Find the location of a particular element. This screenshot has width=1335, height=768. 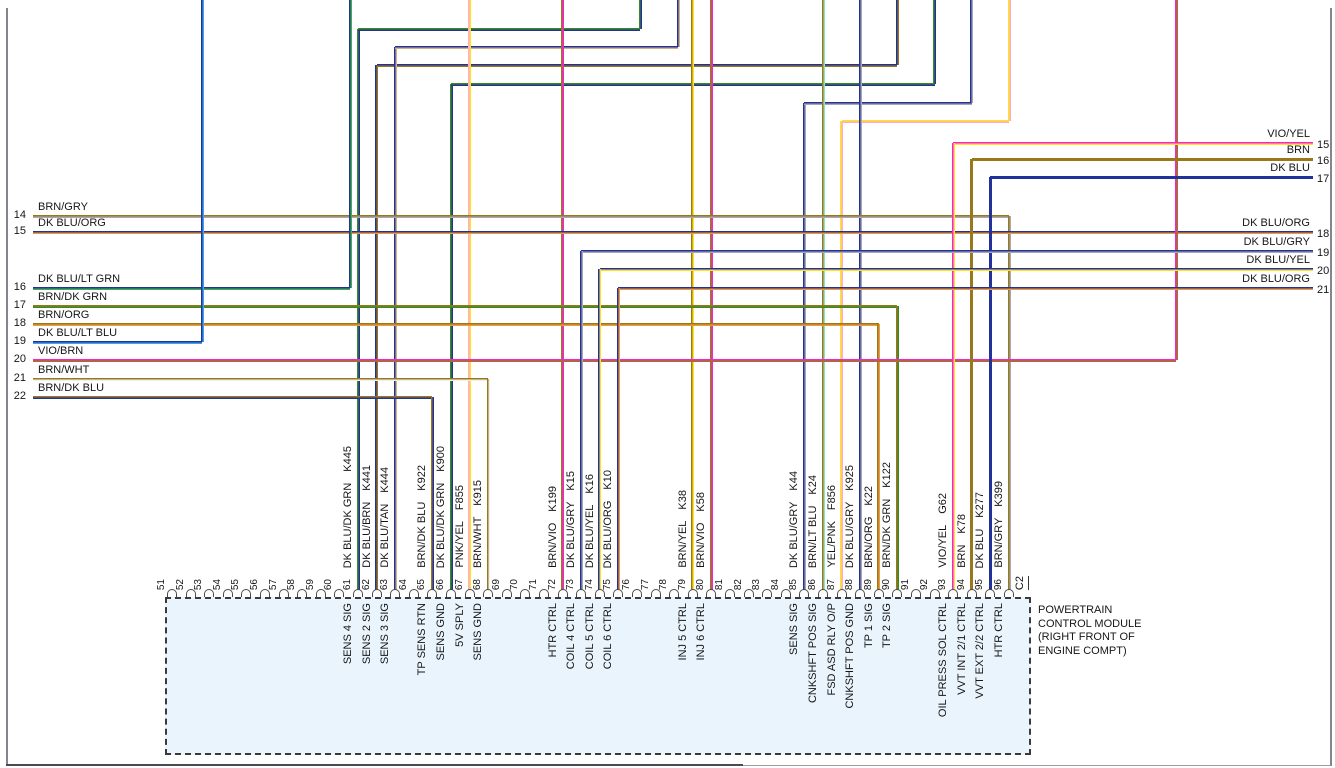

left-wire-color-15: DK BLU/ORG is located at coordinates (72, 223).